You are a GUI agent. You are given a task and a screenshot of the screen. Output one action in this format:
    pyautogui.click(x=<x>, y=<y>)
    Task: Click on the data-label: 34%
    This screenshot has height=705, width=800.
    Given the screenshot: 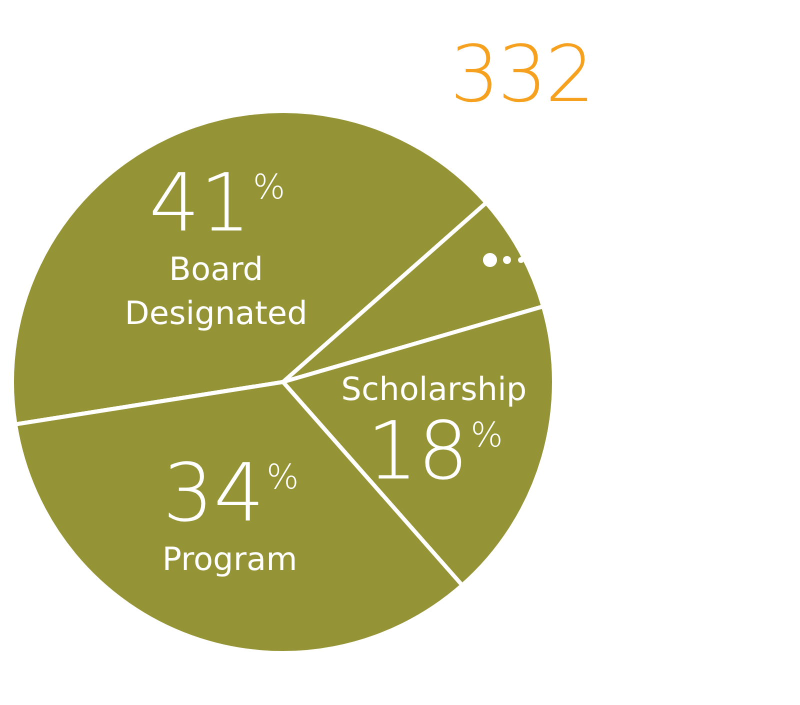 What is the action you would take?
    pyautogui.click(x=230, y=493)
    